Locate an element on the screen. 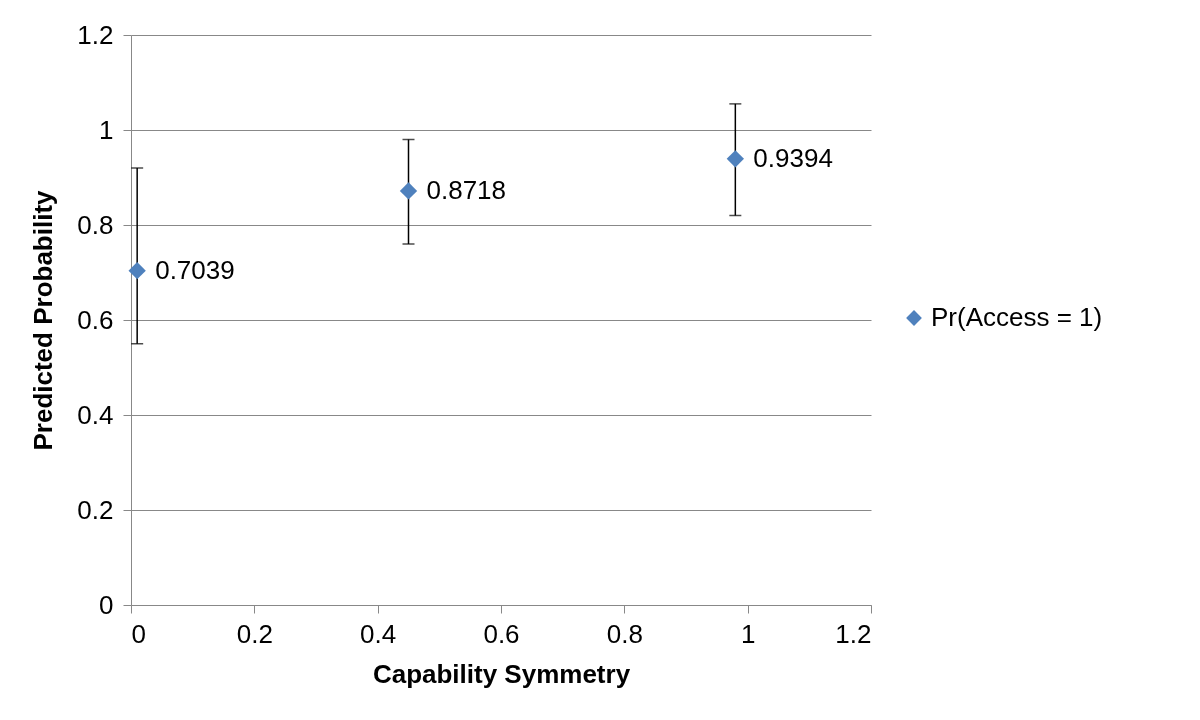  y-tick-label: 0.2 is located at coordinates (95, 509).